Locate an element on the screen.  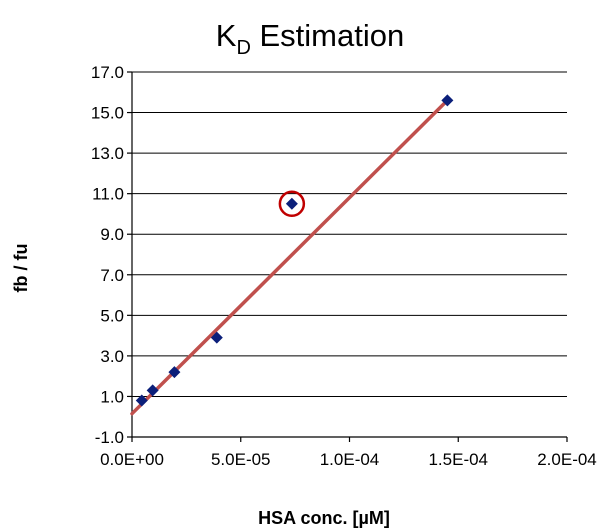
chart-title: KD Estimation is located at coordinates (310, 38).